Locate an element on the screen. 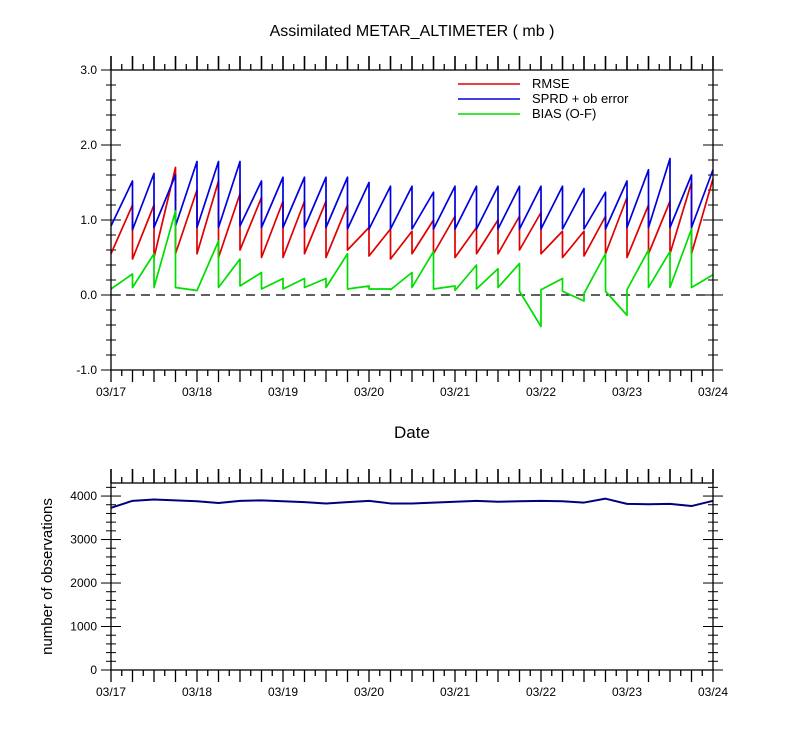  bottom-x-tick-label: 03/24 is located at coordinates (713, 692).